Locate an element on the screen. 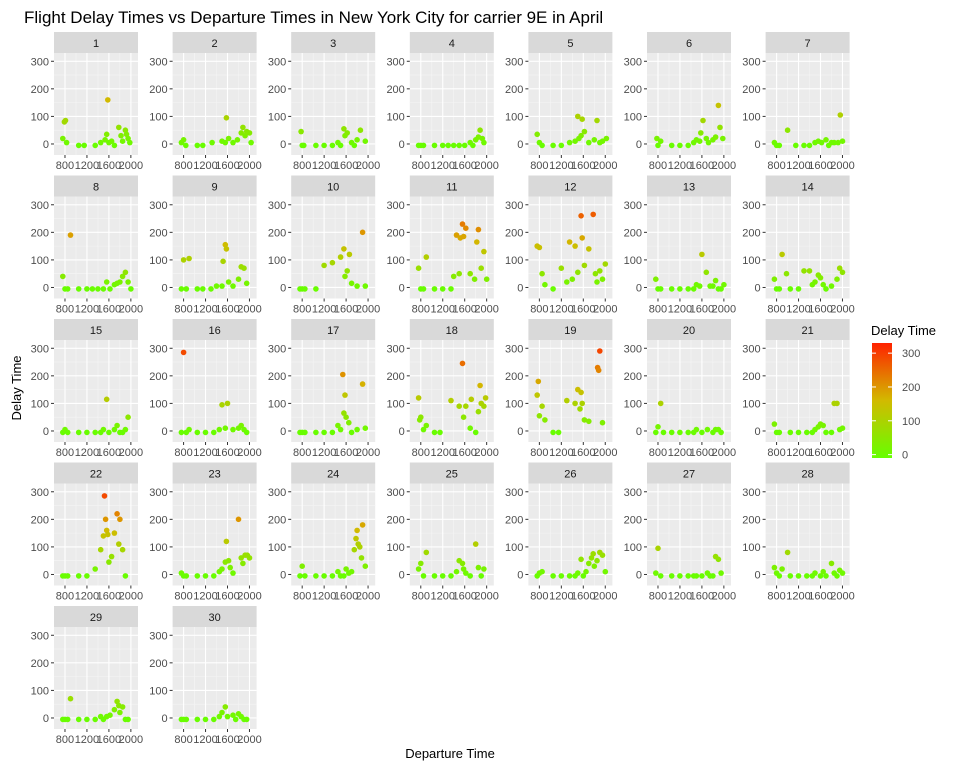 The image size is (960, 768). facet-label: 4 is located at coordinates (452, 44).